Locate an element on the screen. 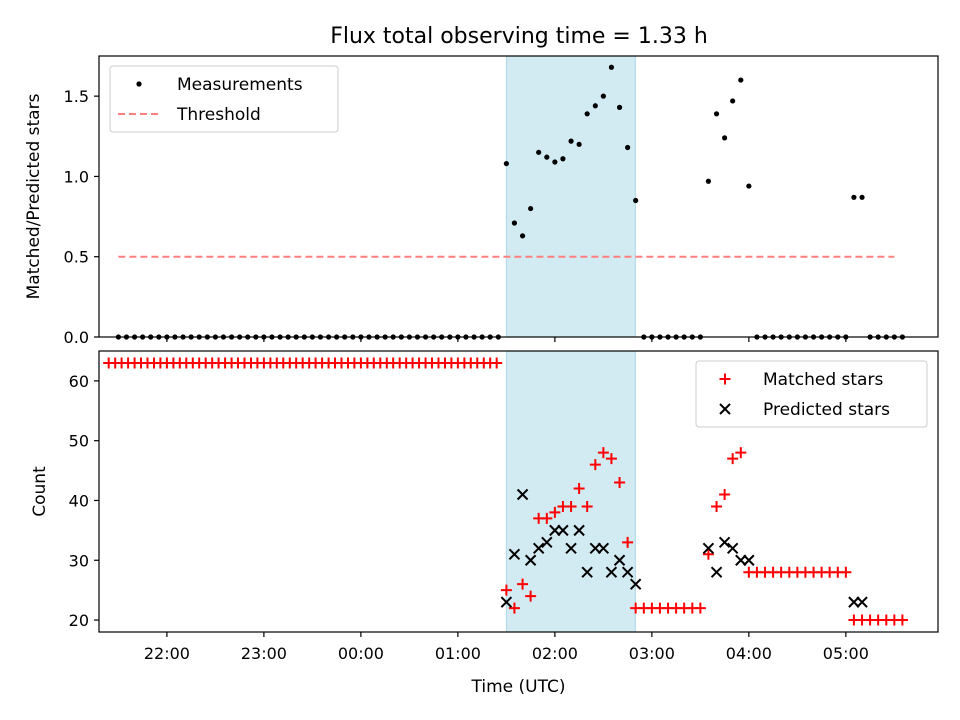  y-tick-label: 0.5 is located at coordinates (76, 257).